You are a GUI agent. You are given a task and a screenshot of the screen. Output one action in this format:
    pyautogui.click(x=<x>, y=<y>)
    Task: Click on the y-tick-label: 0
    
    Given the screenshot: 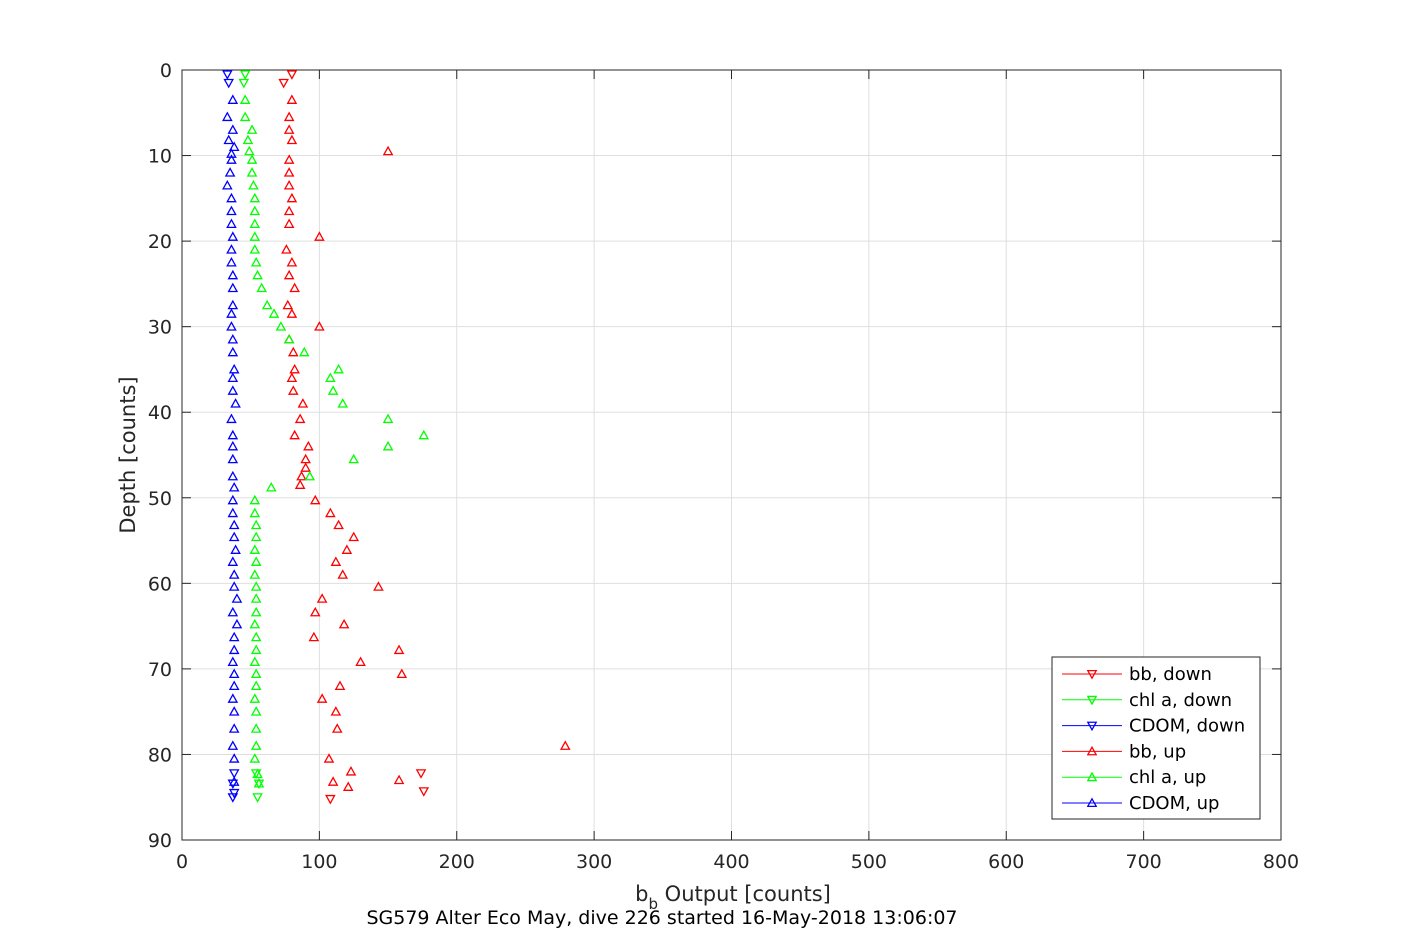 What is the action you would take?
    pyautogui.click(x=166, y=71)
    